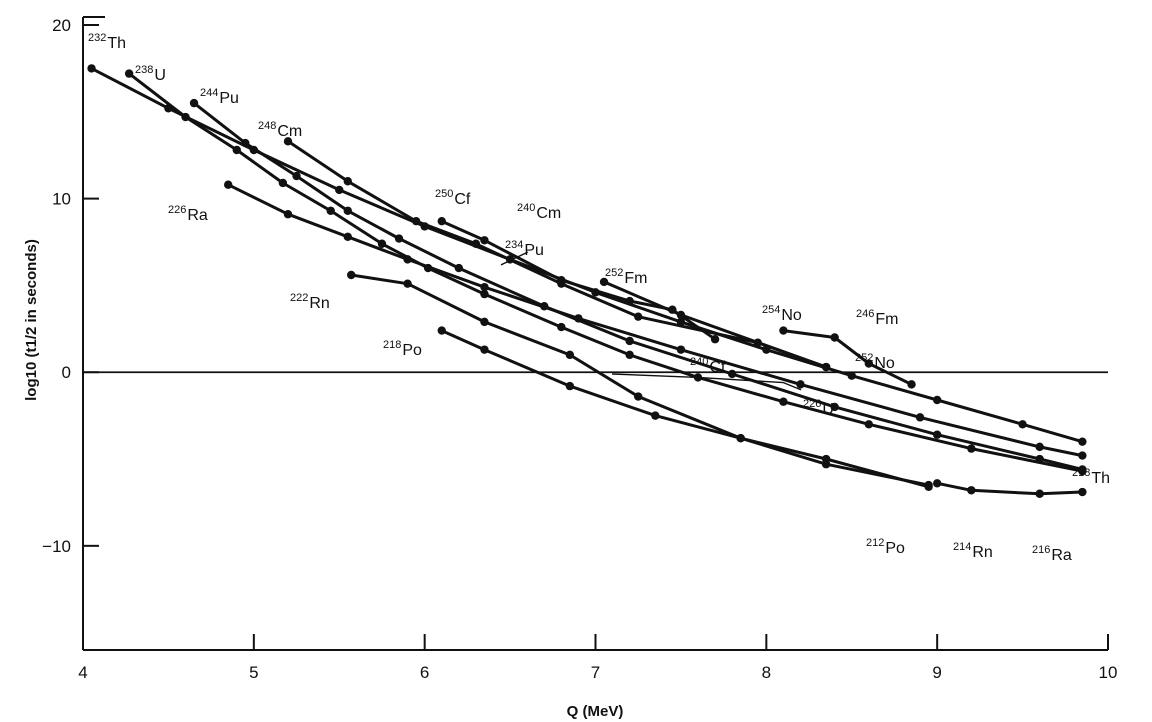 The image size is (1152, 722). I want to click on element-symbol: Ra, so click(197, 215).